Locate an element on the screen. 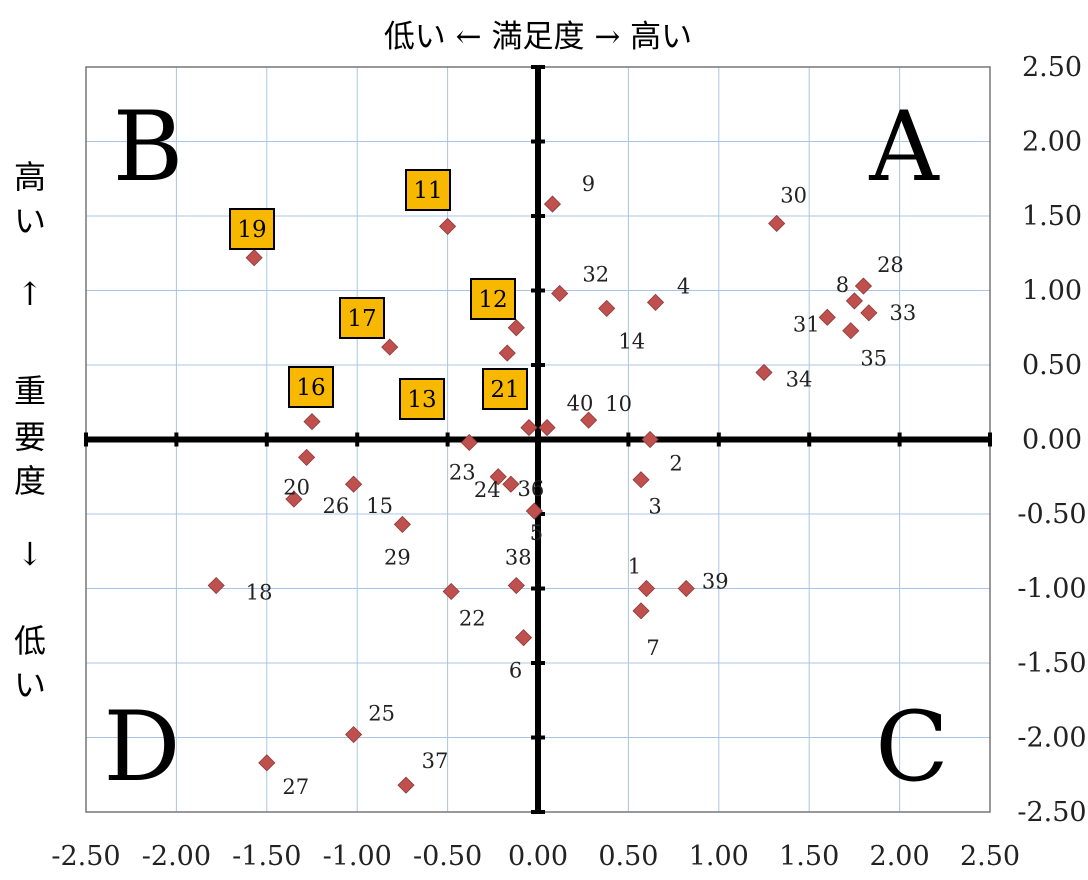 This screenshot has height=880, width=1088. point-label-21: 21 is located at coordinates (504, 390).